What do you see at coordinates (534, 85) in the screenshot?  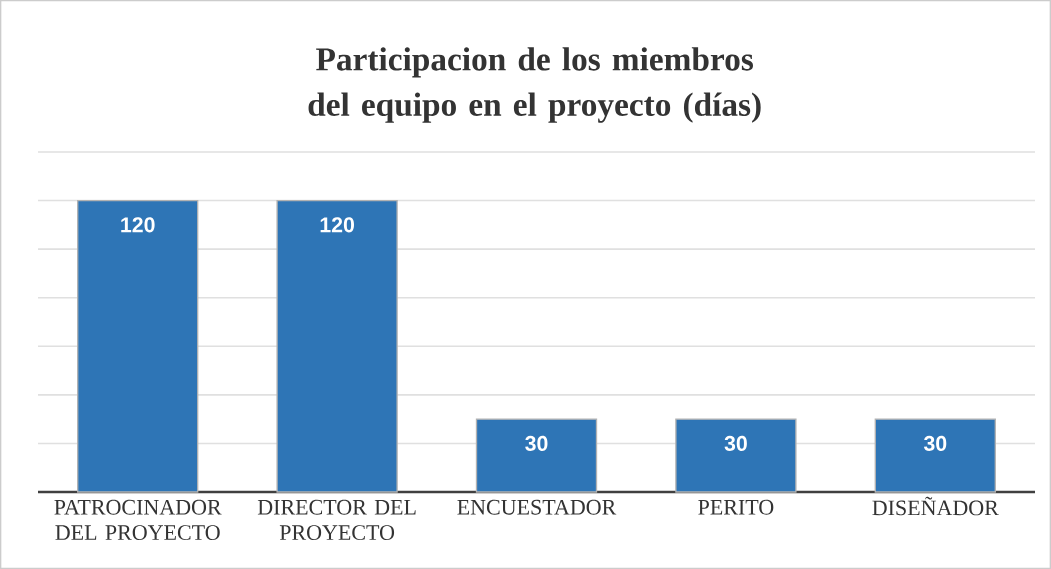 I see `chart-title: Participacion de los miembros del equipo en el proyecto (días)` at bounding box center [534, 85].